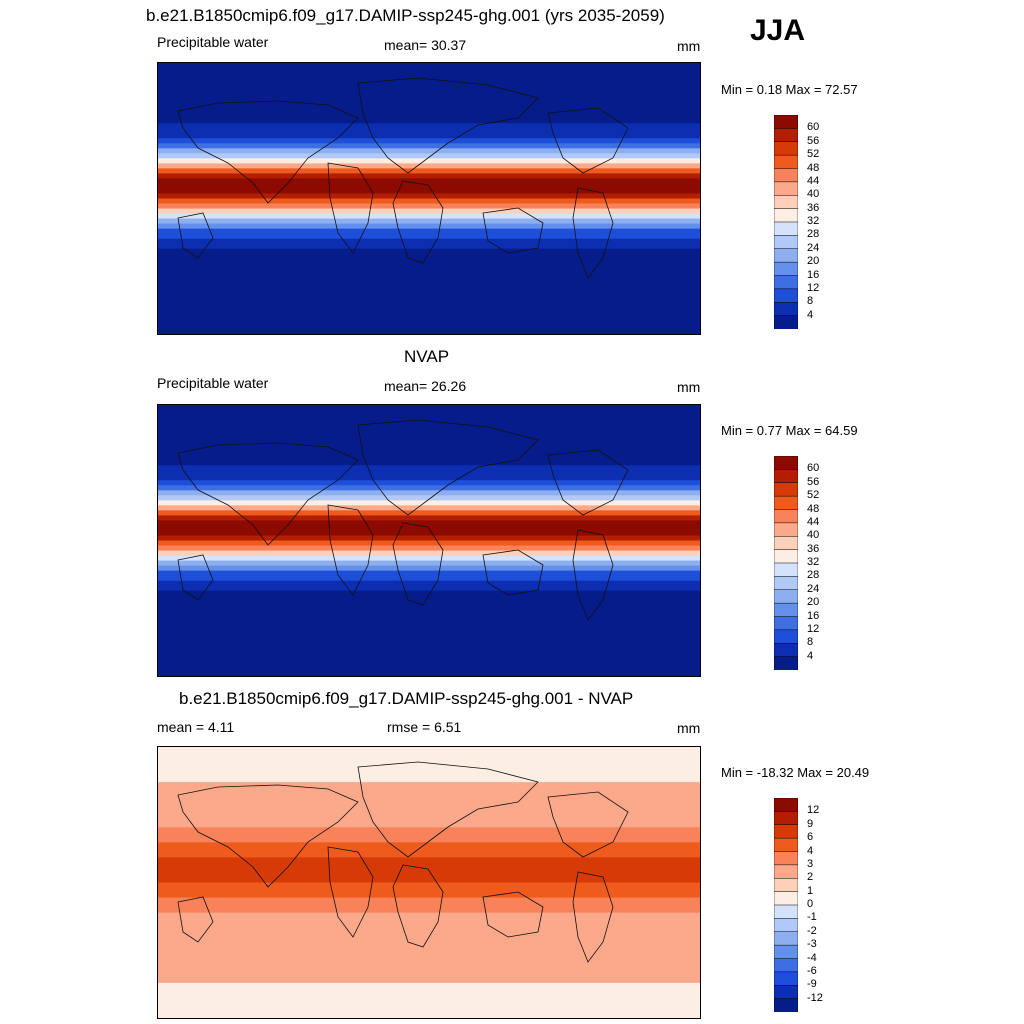 The width and height of the screenshot is (1024, 1024). I want to click on panel-3-map, so click(429, 882).